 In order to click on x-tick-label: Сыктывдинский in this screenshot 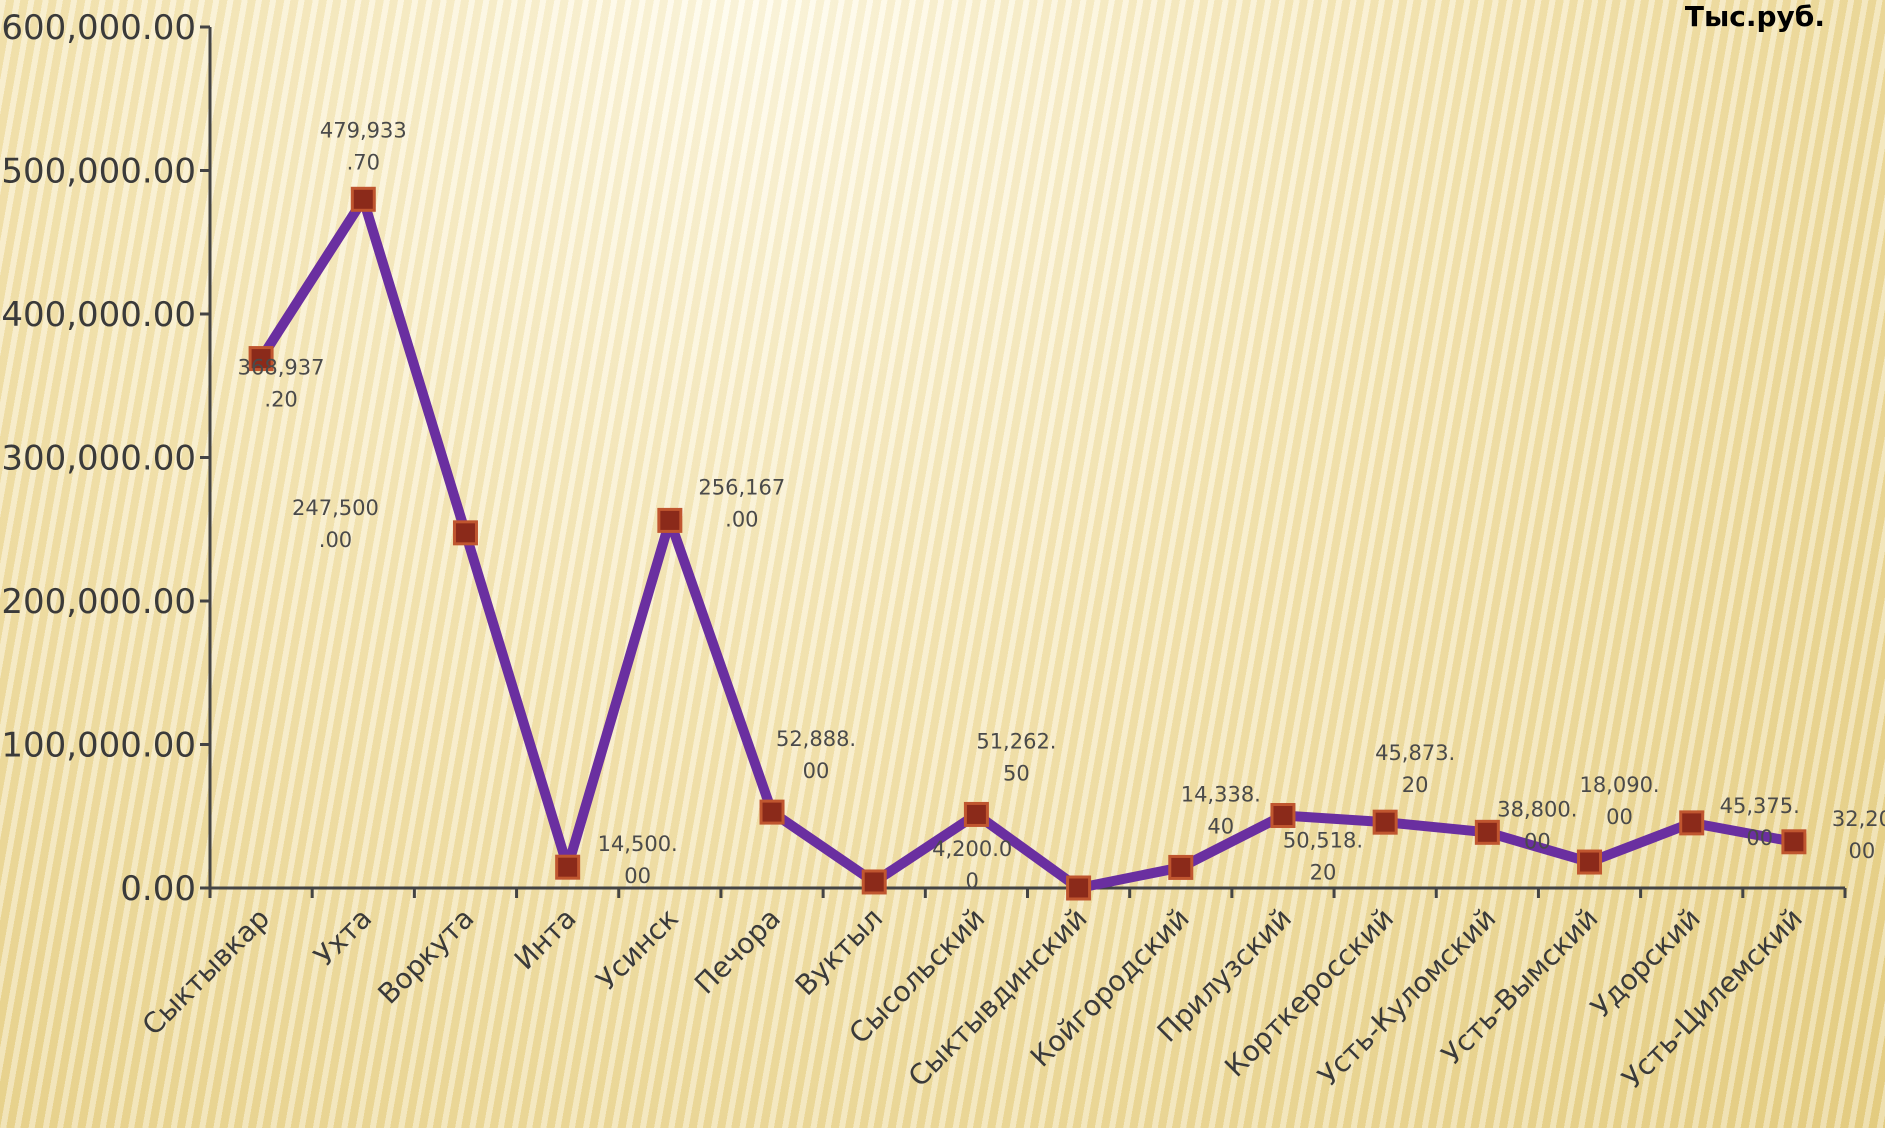, I will do `click(998, 998)`.